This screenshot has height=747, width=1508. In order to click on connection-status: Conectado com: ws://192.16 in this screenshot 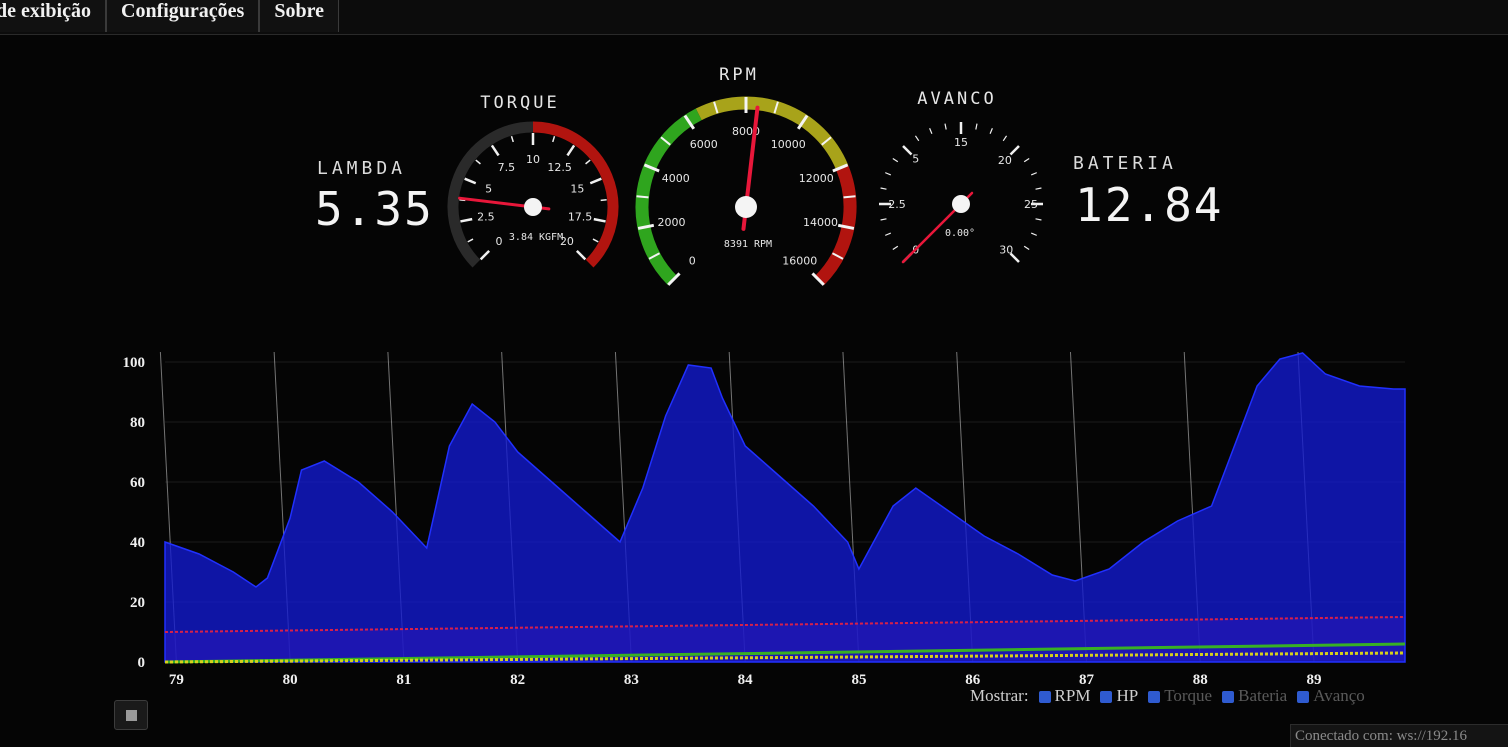, I will do `click(1399, 735)`.